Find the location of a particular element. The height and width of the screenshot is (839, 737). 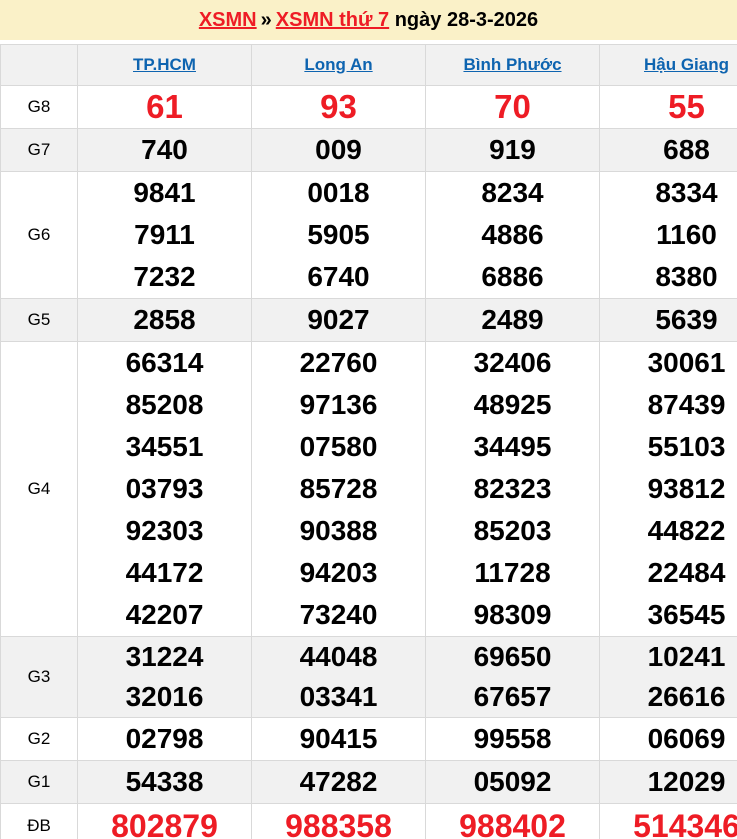

table-row-db: ĐB 802879 988358 988402 514346 is located at coordinates (368, 821).